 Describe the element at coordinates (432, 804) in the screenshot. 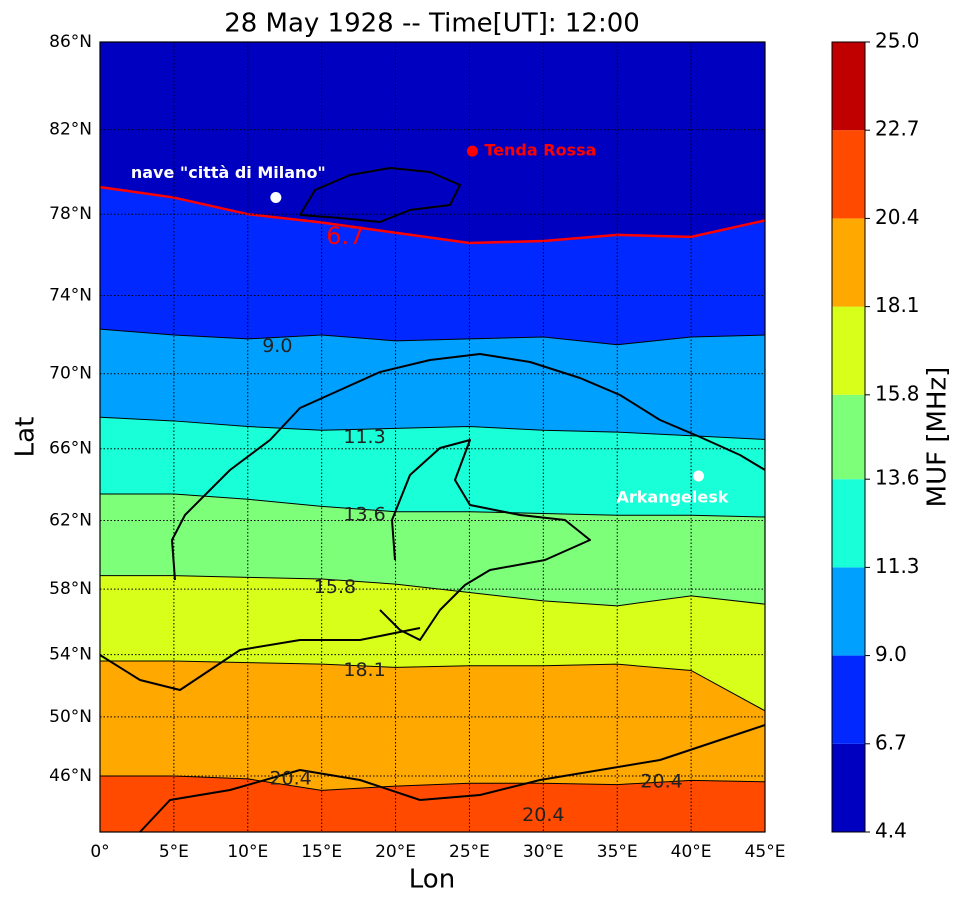

I see `contour-band` at that location.